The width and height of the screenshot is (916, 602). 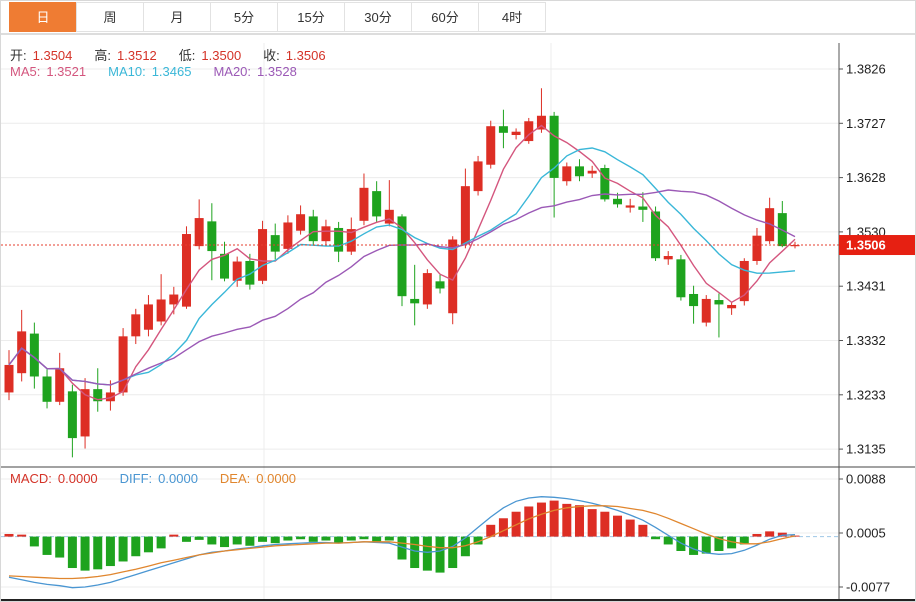 I want to click on dea-label: DEA:, so click(x=235, y=478).